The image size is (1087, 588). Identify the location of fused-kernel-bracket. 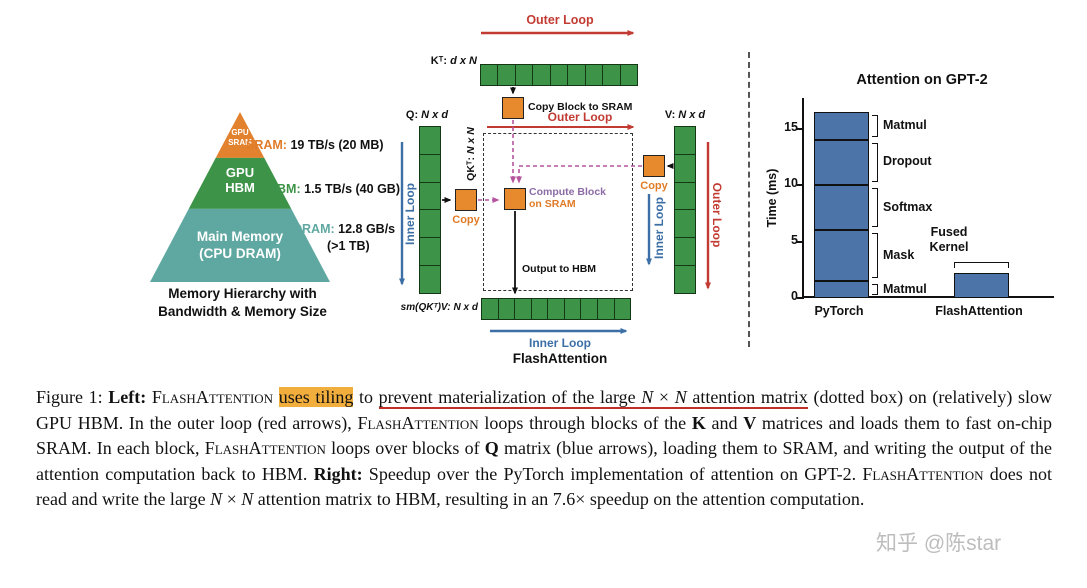
(981, 265).